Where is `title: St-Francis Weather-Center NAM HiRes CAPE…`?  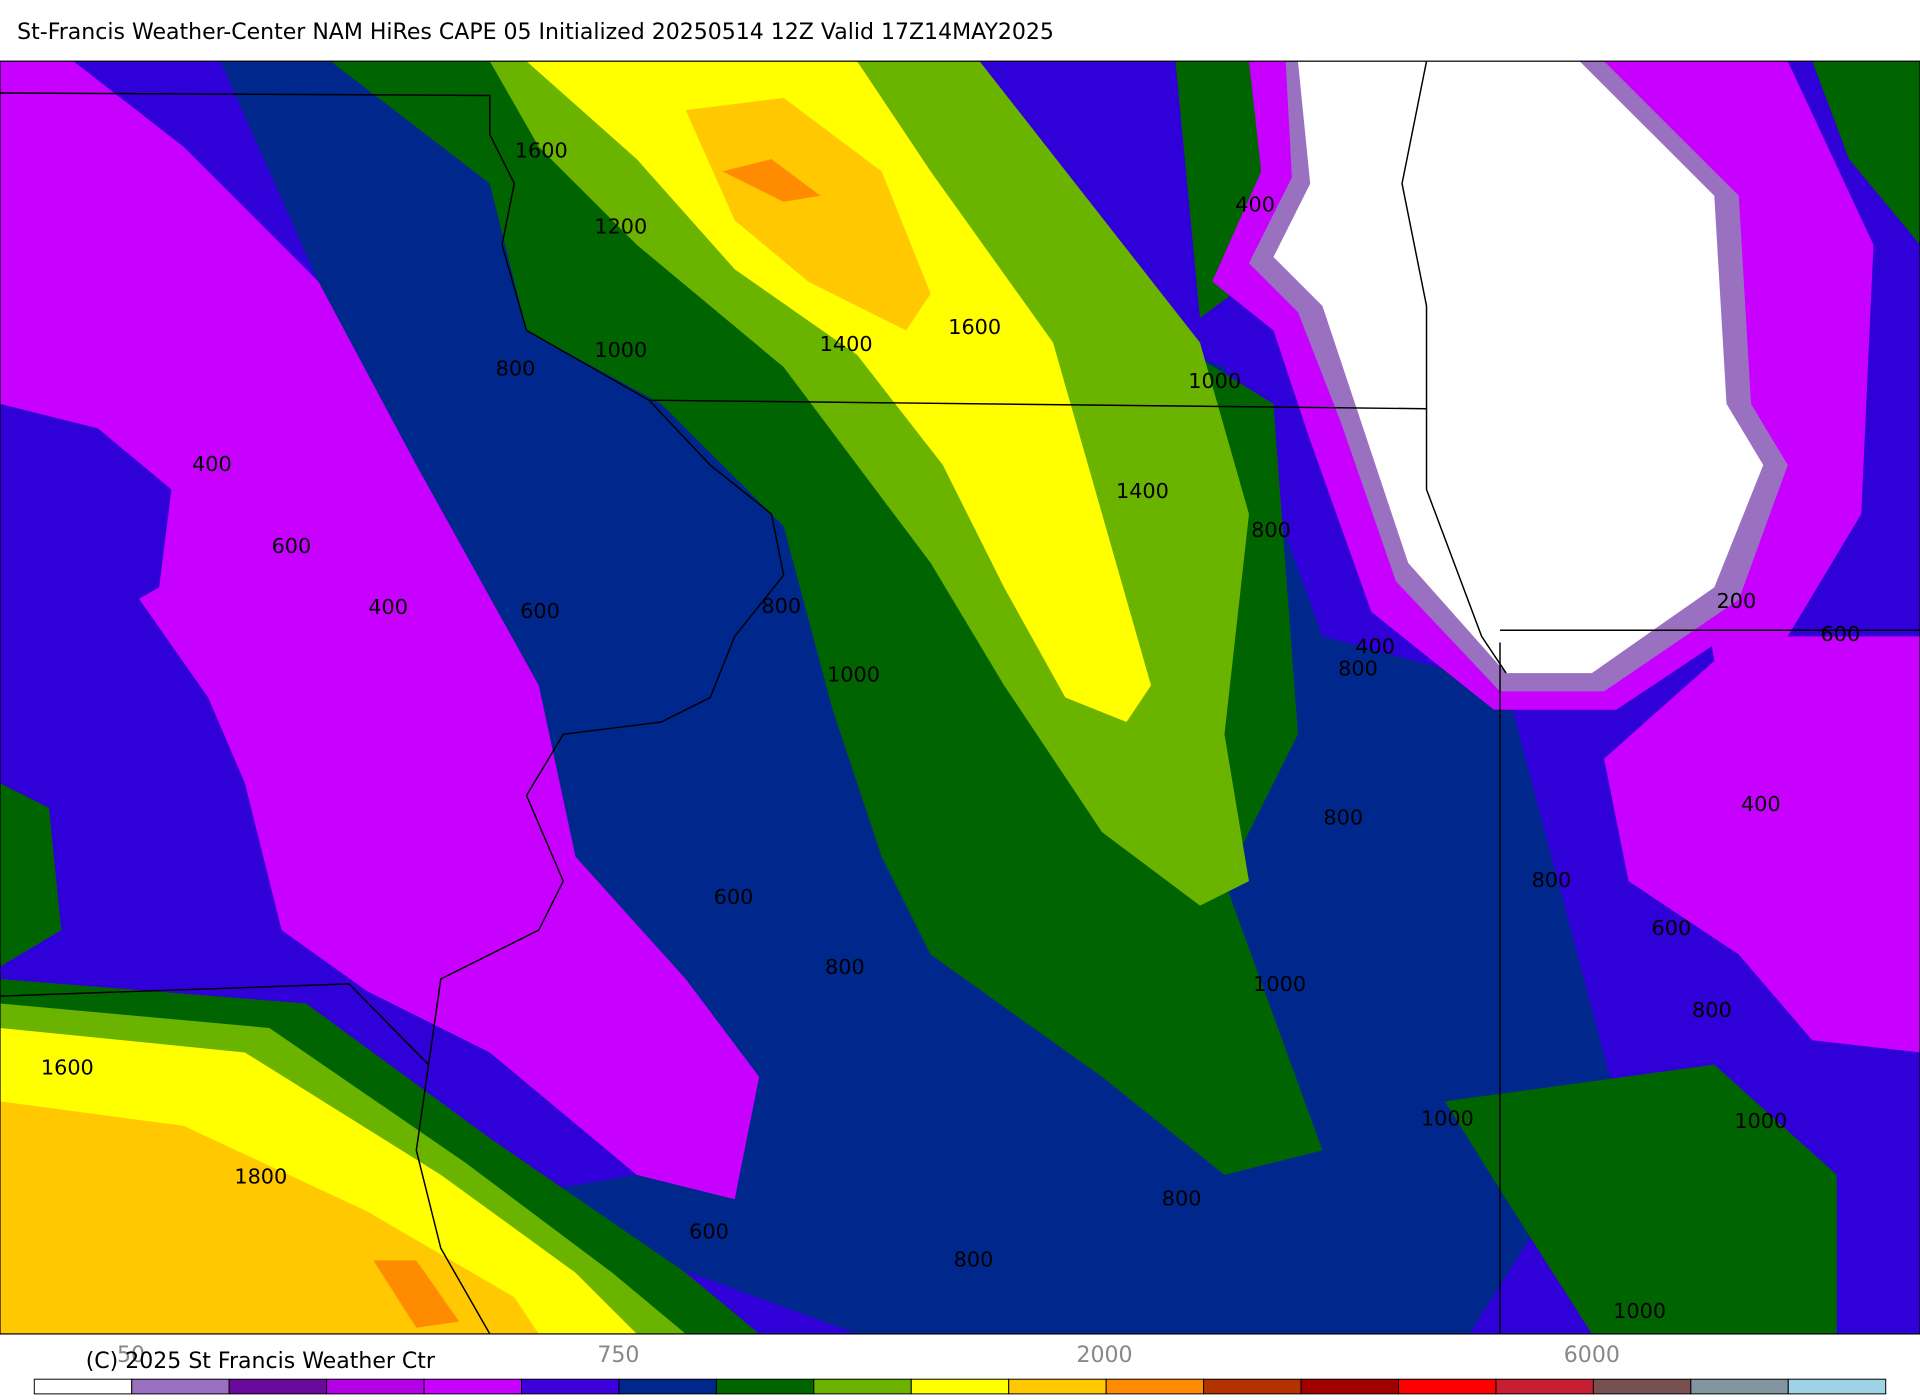 title: St-Francis Weather-Center NAM HiRes CAPE… is located at coordinates (535, 32).